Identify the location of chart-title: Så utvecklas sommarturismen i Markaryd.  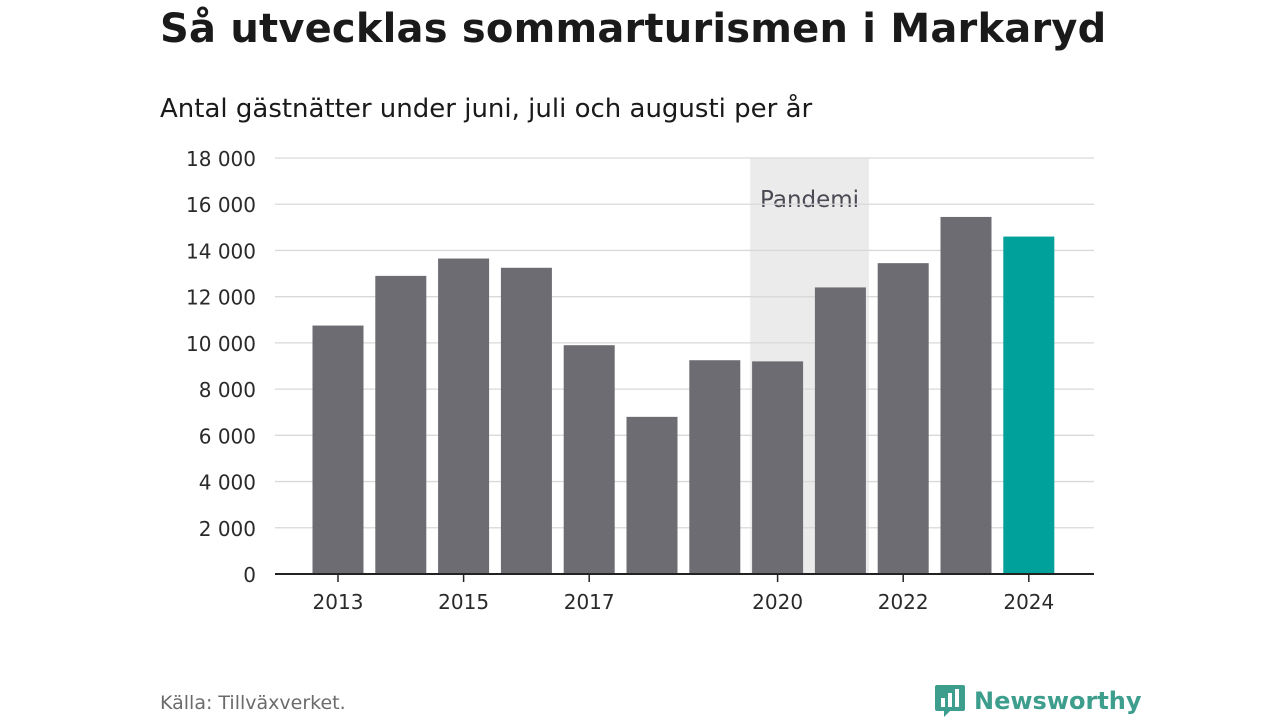
(633, 29).